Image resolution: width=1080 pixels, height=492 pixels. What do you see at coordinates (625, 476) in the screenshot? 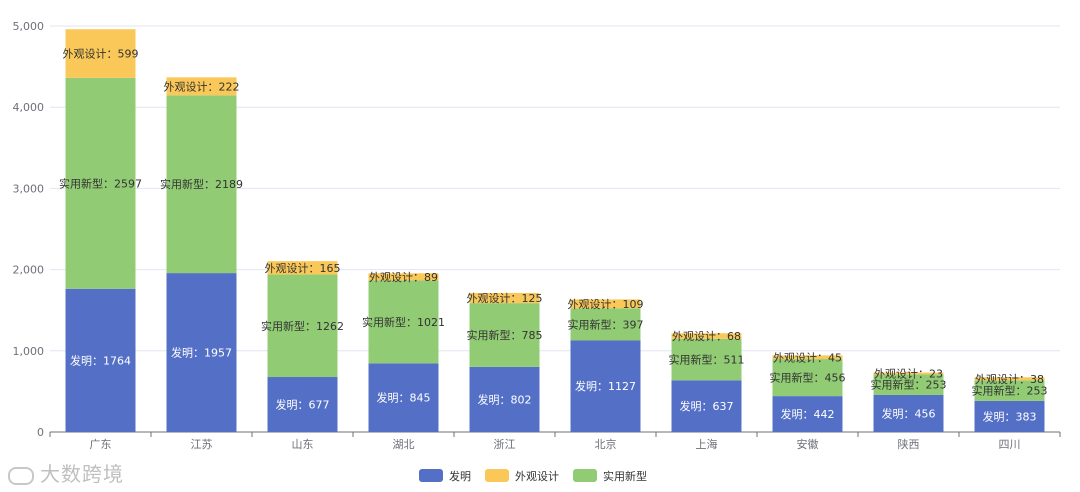
I see `legend-label: 实用新型` at bounding box center [625, 476].